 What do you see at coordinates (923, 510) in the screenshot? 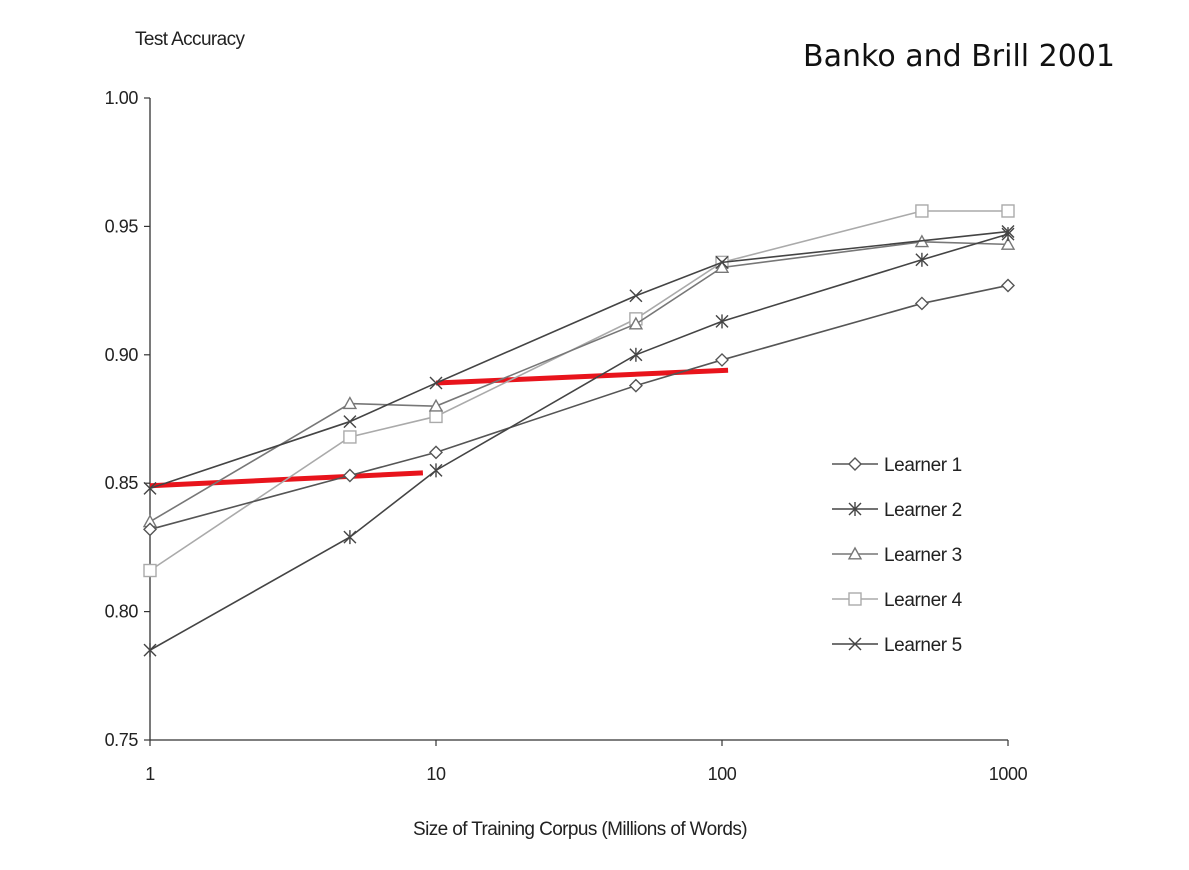
I see `legend-label: Learner 2` at bounding box center [923, 510].